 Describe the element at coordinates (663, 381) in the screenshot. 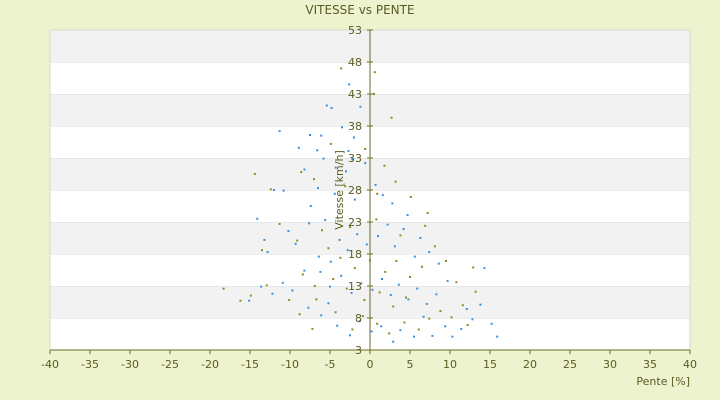

I see `x-axis-label: Pente [%]` at that location.